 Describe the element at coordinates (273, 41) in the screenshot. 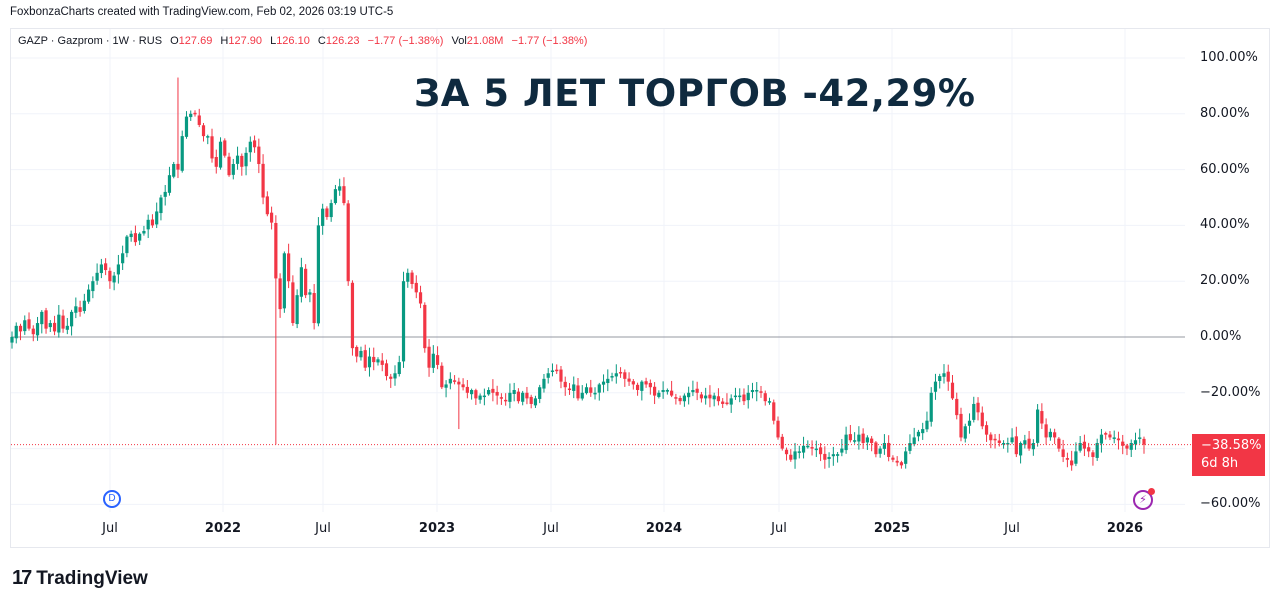

I see `low-label: L` at that location.